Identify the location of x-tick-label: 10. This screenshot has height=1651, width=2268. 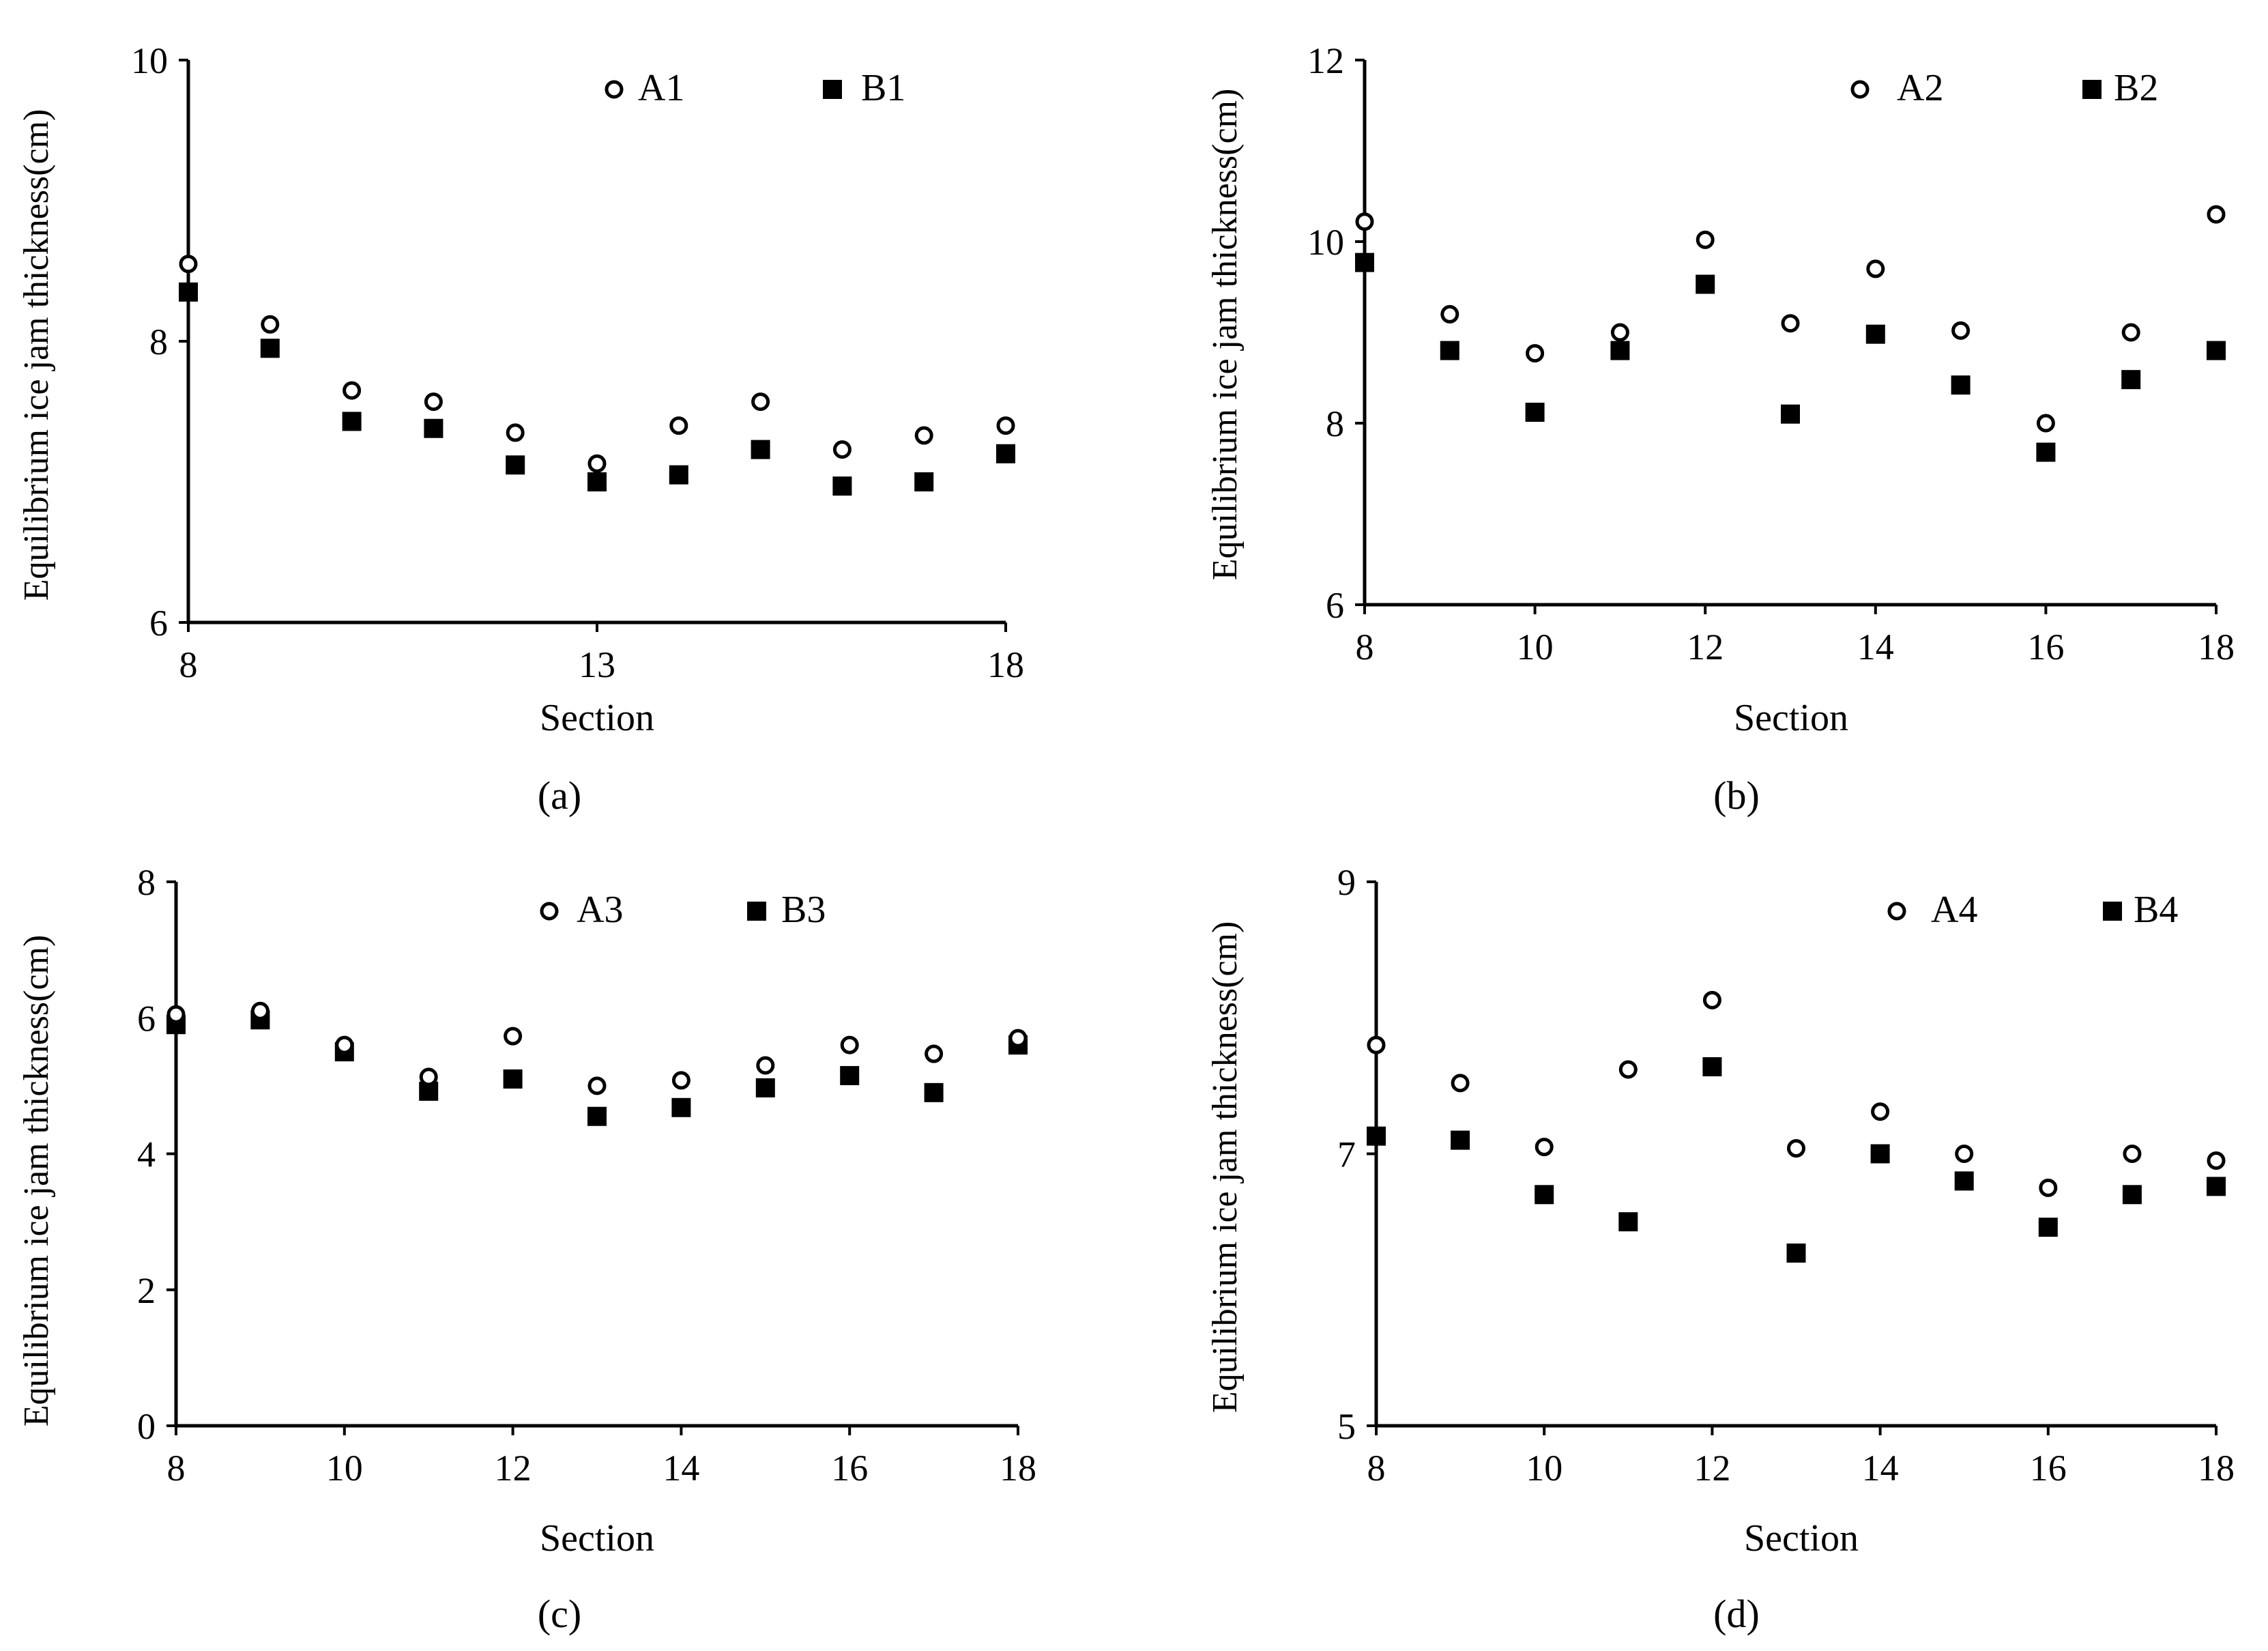
(1535, 647).